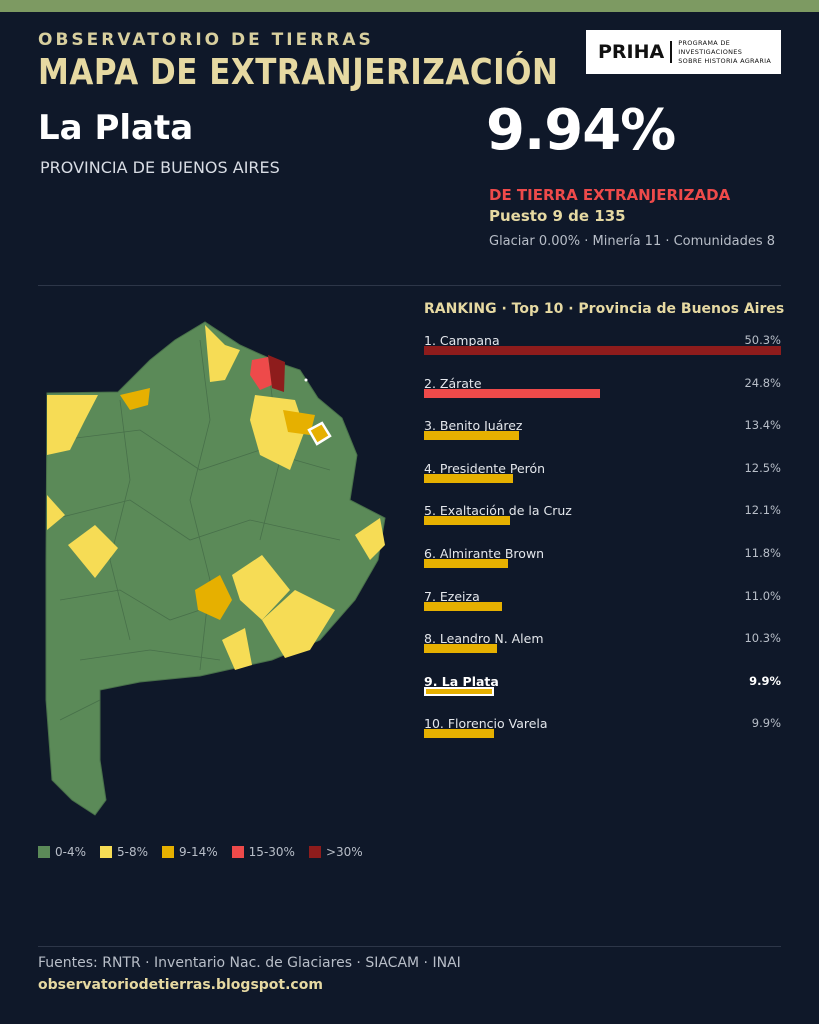 Image resolution: width=819 pixels, height=1024 pixels. Describe the element at coordinates (581, 130) in the screenshot. I see `big-stat: 9.94%` at that location.